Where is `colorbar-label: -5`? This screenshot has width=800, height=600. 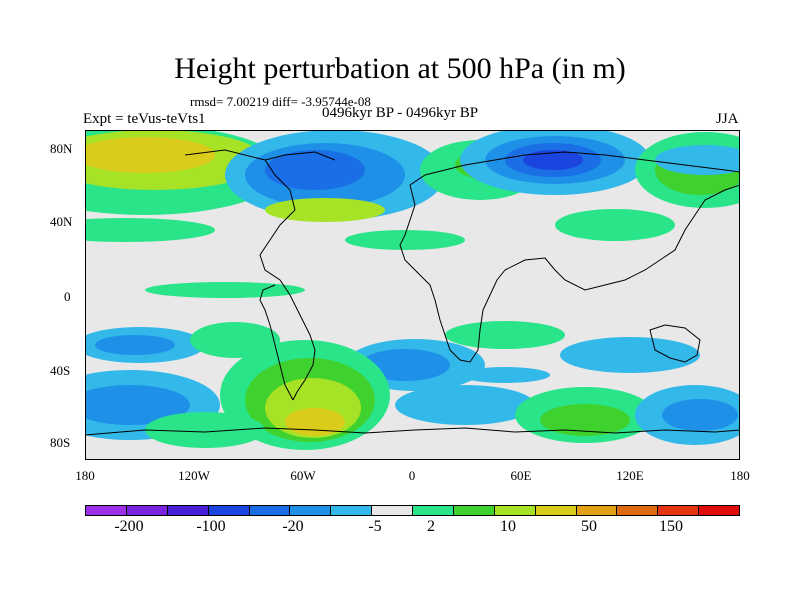
colorbar-label: -5 is located at coordinates (375, 526).